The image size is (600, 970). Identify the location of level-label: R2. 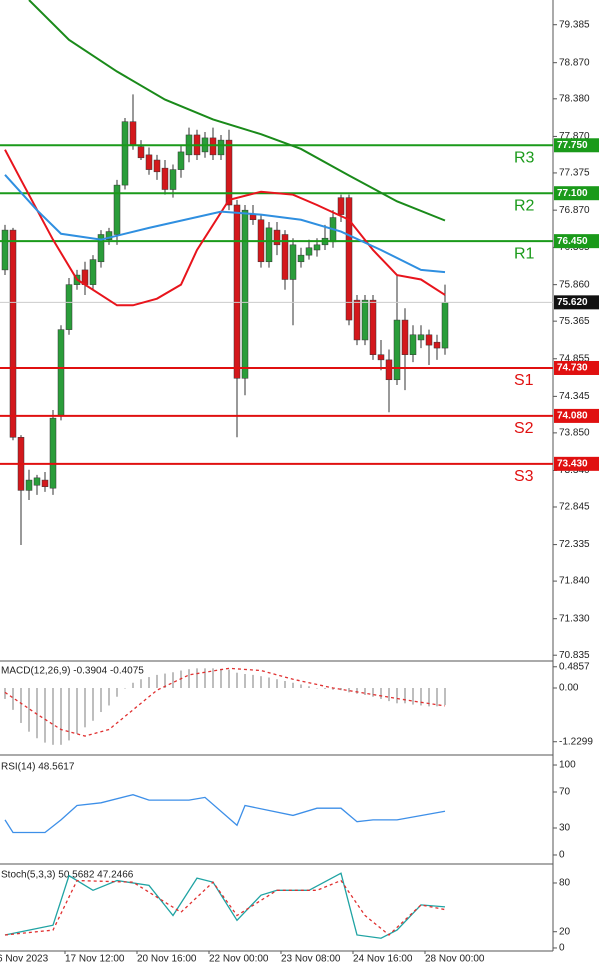
(524, 205).